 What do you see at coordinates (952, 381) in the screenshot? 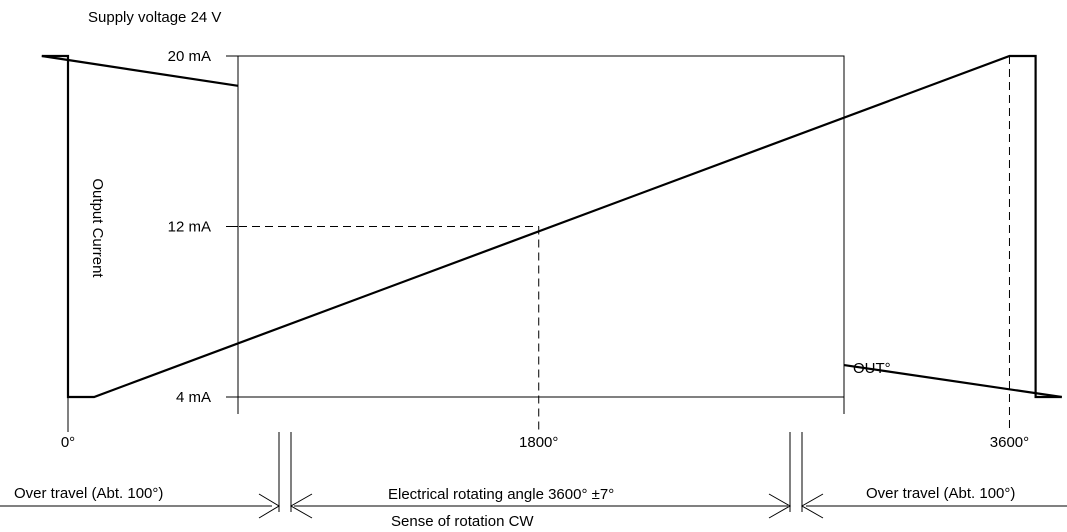
I see `lead-out-segment` at bounding box center [952, 381].